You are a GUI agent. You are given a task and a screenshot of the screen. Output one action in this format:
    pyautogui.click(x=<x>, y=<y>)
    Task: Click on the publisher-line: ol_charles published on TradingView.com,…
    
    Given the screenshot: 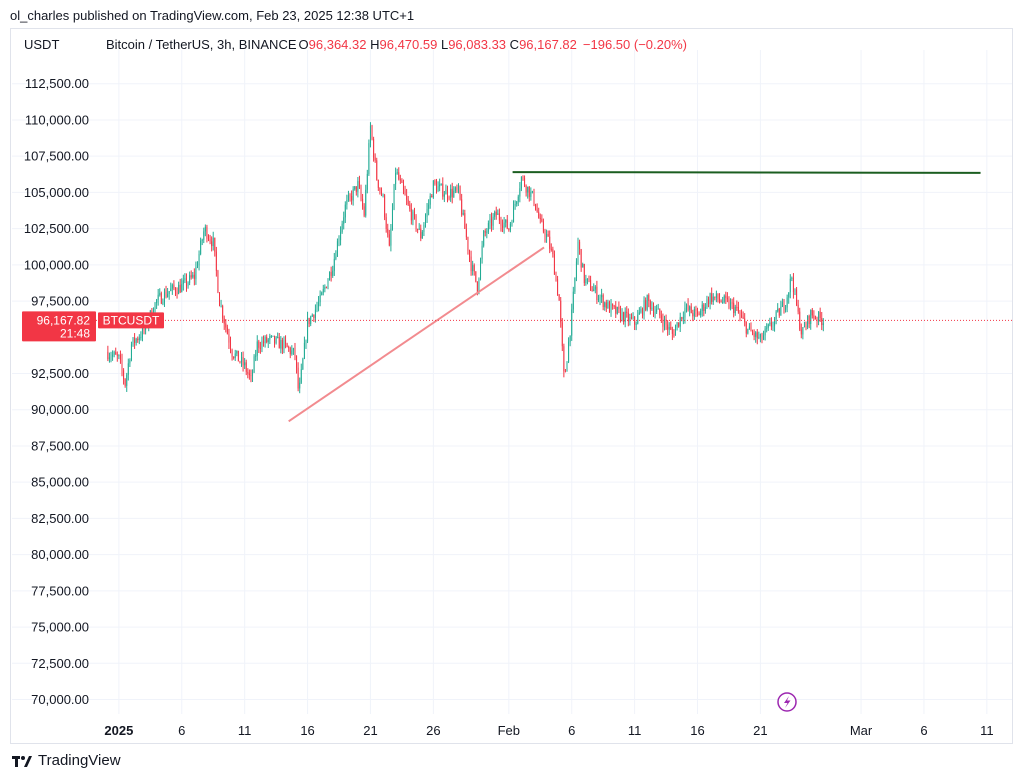 What is the action you would take?
    pyautogui.click(x=212, y=15)
    